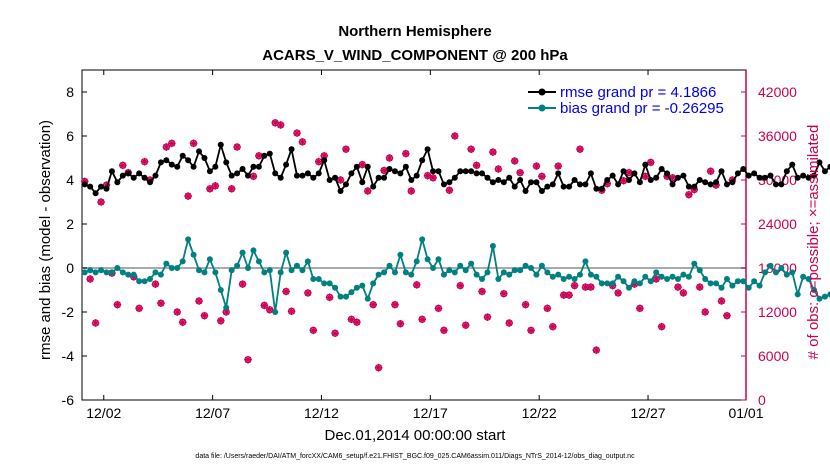  Describe the element at coordinates (74, 246) in the screenshot. I see `y-axis-left: -6 -4 -2 0 2 4 6 8` at that location.